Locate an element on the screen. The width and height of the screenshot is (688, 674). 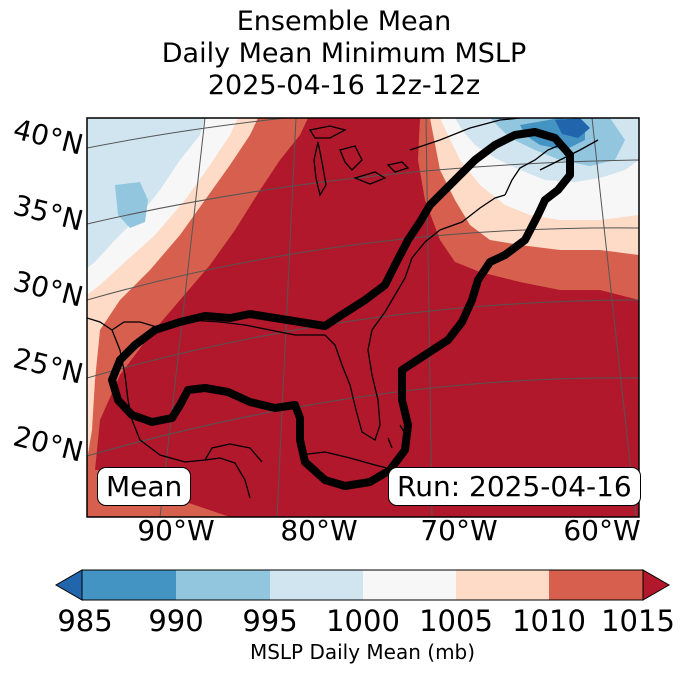
parallel-25n is located at coordinates (363, 339).